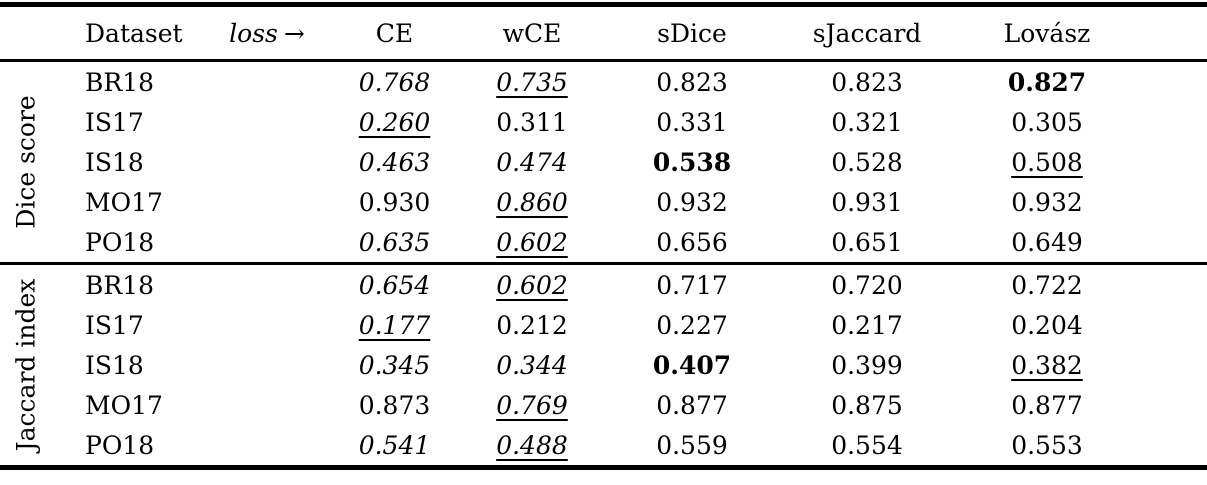 Image resolution: width=1207 pixels, height=485 pixels. I want to click on cell-wce: 0.488, so click(532, 446).